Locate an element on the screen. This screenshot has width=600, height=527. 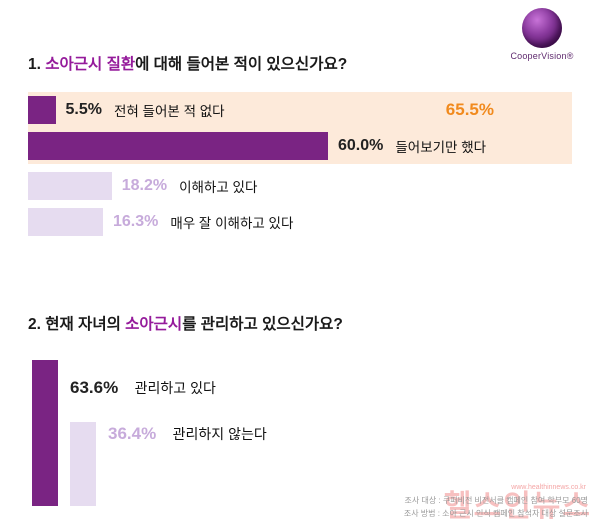
combined-total-value: 65.5% is located at coordinates (469, 109).